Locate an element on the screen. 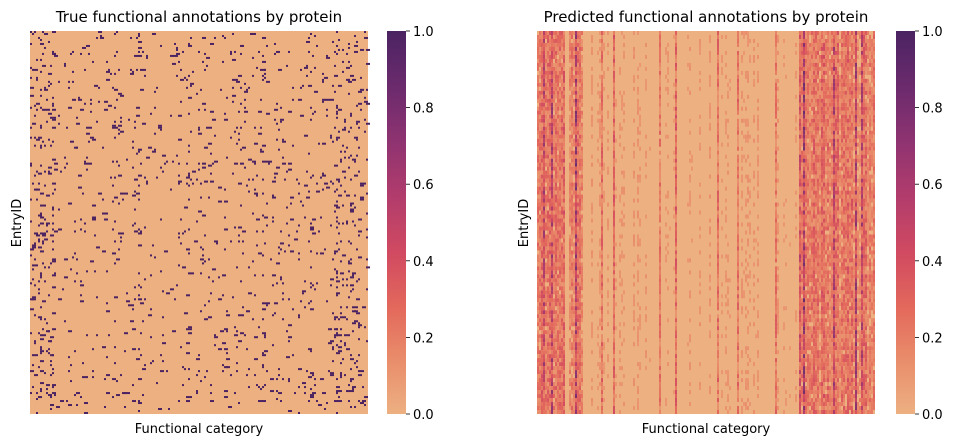  colorbar-true: 0.00.20.40.60.81.0 is located at coordinates (410, 224).